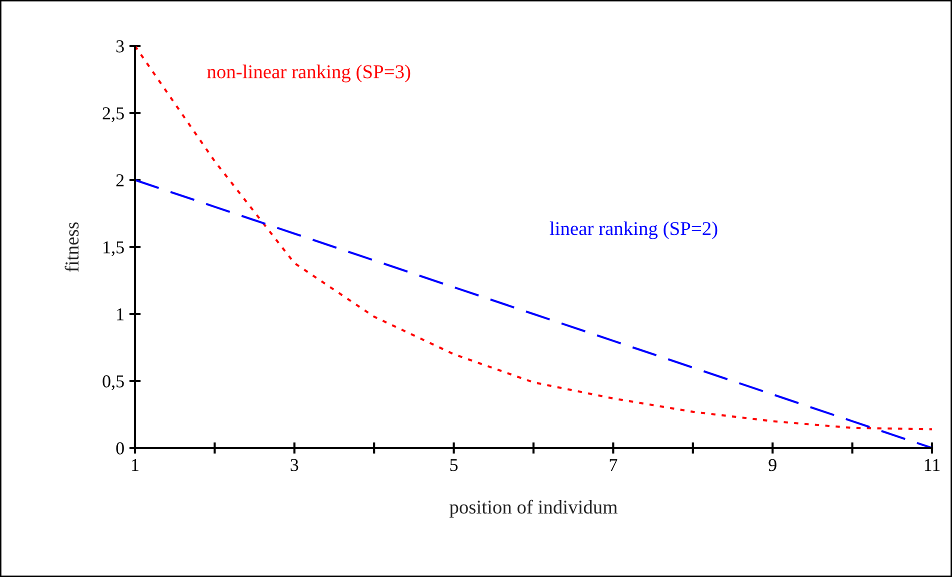 Image resolution: width=952 pixels, height=577 pixels. I want to click on y-tick-label: 1, so click(120, 314).